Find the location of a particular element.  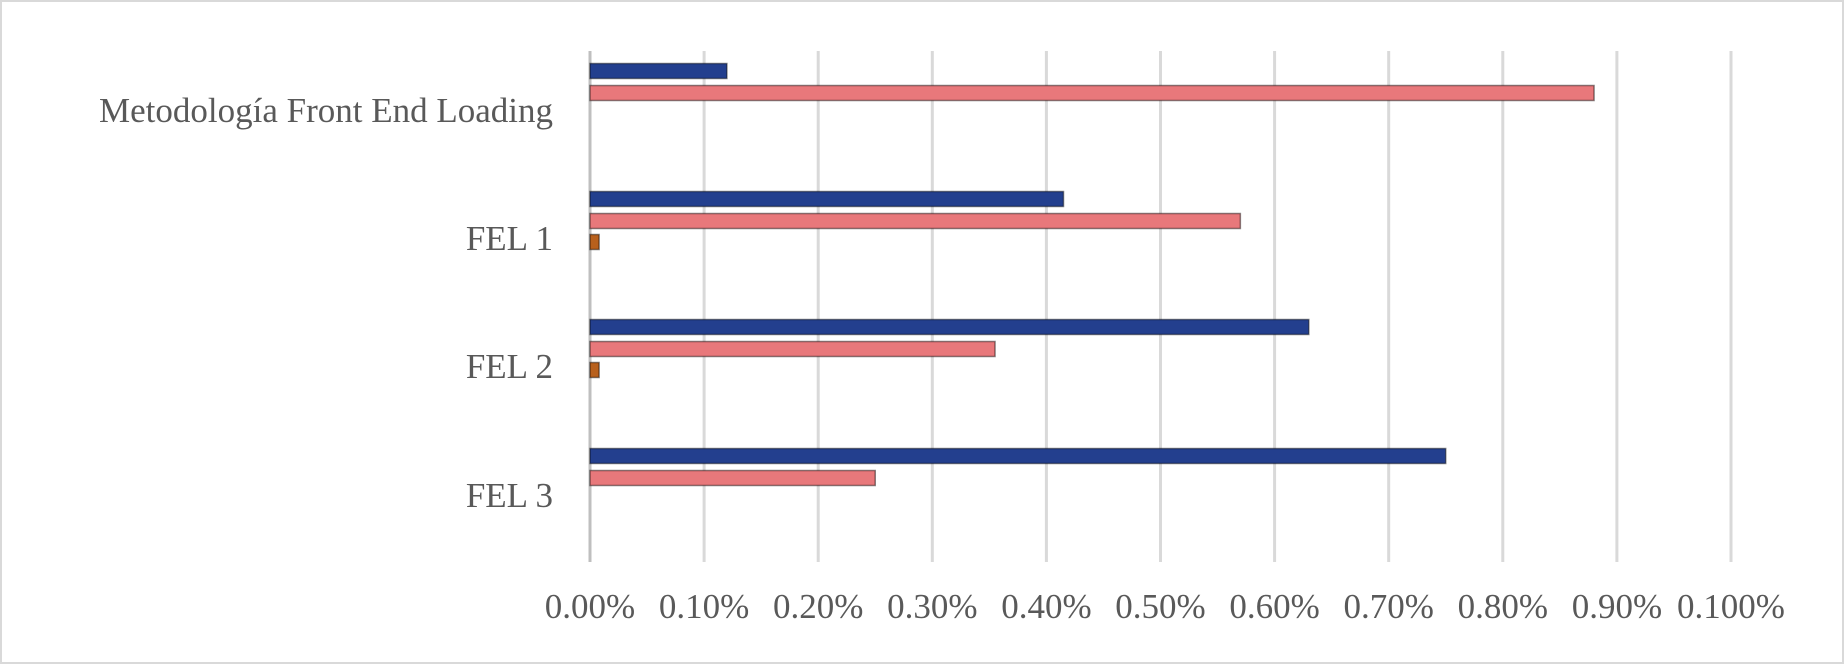

x-tick-label: 0.70% is located at coordinates (1388, 606).